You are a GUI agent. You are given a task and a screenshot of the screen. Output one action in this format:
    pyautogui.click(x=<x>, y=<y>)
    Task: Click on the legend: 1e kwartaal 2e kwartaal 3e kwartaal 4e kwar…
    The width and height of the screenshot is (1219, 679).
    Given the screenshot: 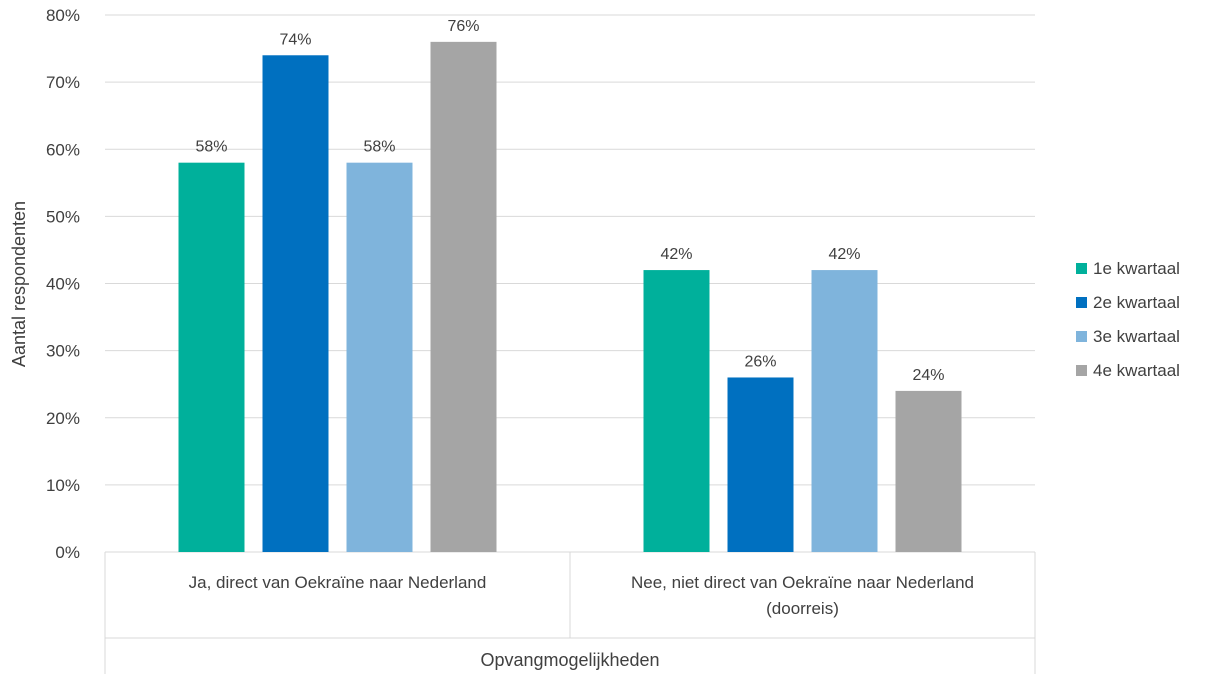 What is the action you would take?
    pyautogui.click(x=1128, y=319)
    